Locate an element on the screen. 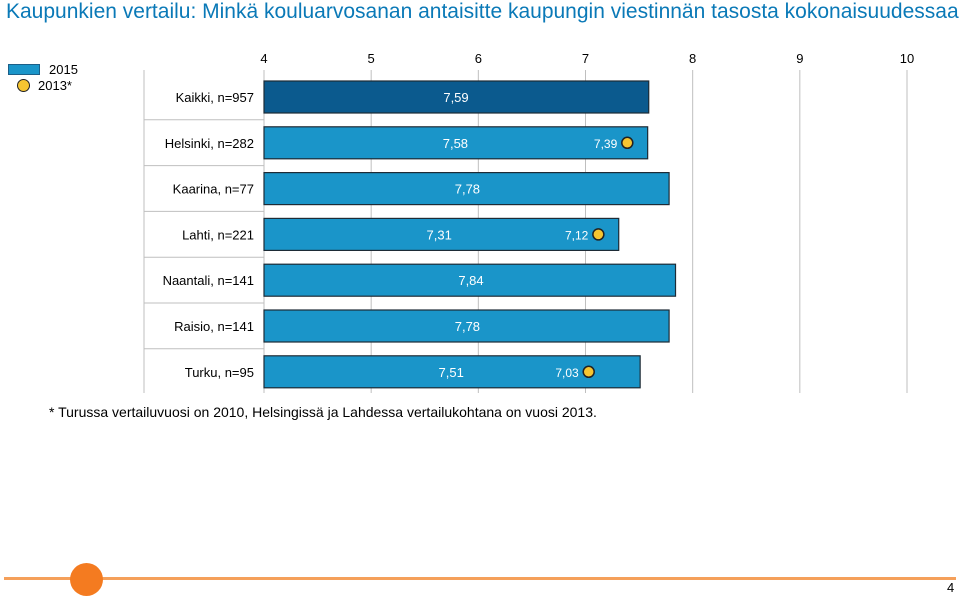  footer-orange-circle is located at coordinates (86, 579).